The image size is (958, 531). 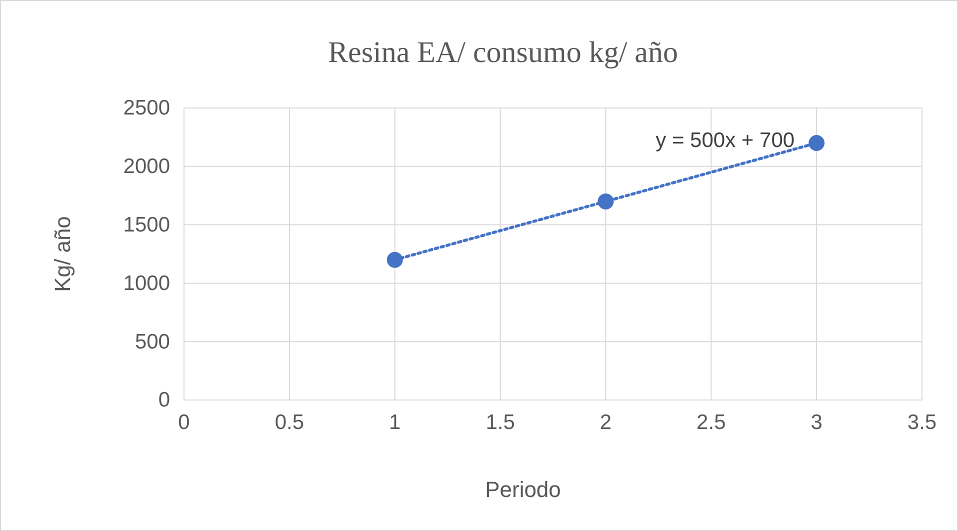 What do you see at coordinates (725, 140) in the screenshot?
I see `annotation: y = 500x + 700` at bounding box center [725, 140].